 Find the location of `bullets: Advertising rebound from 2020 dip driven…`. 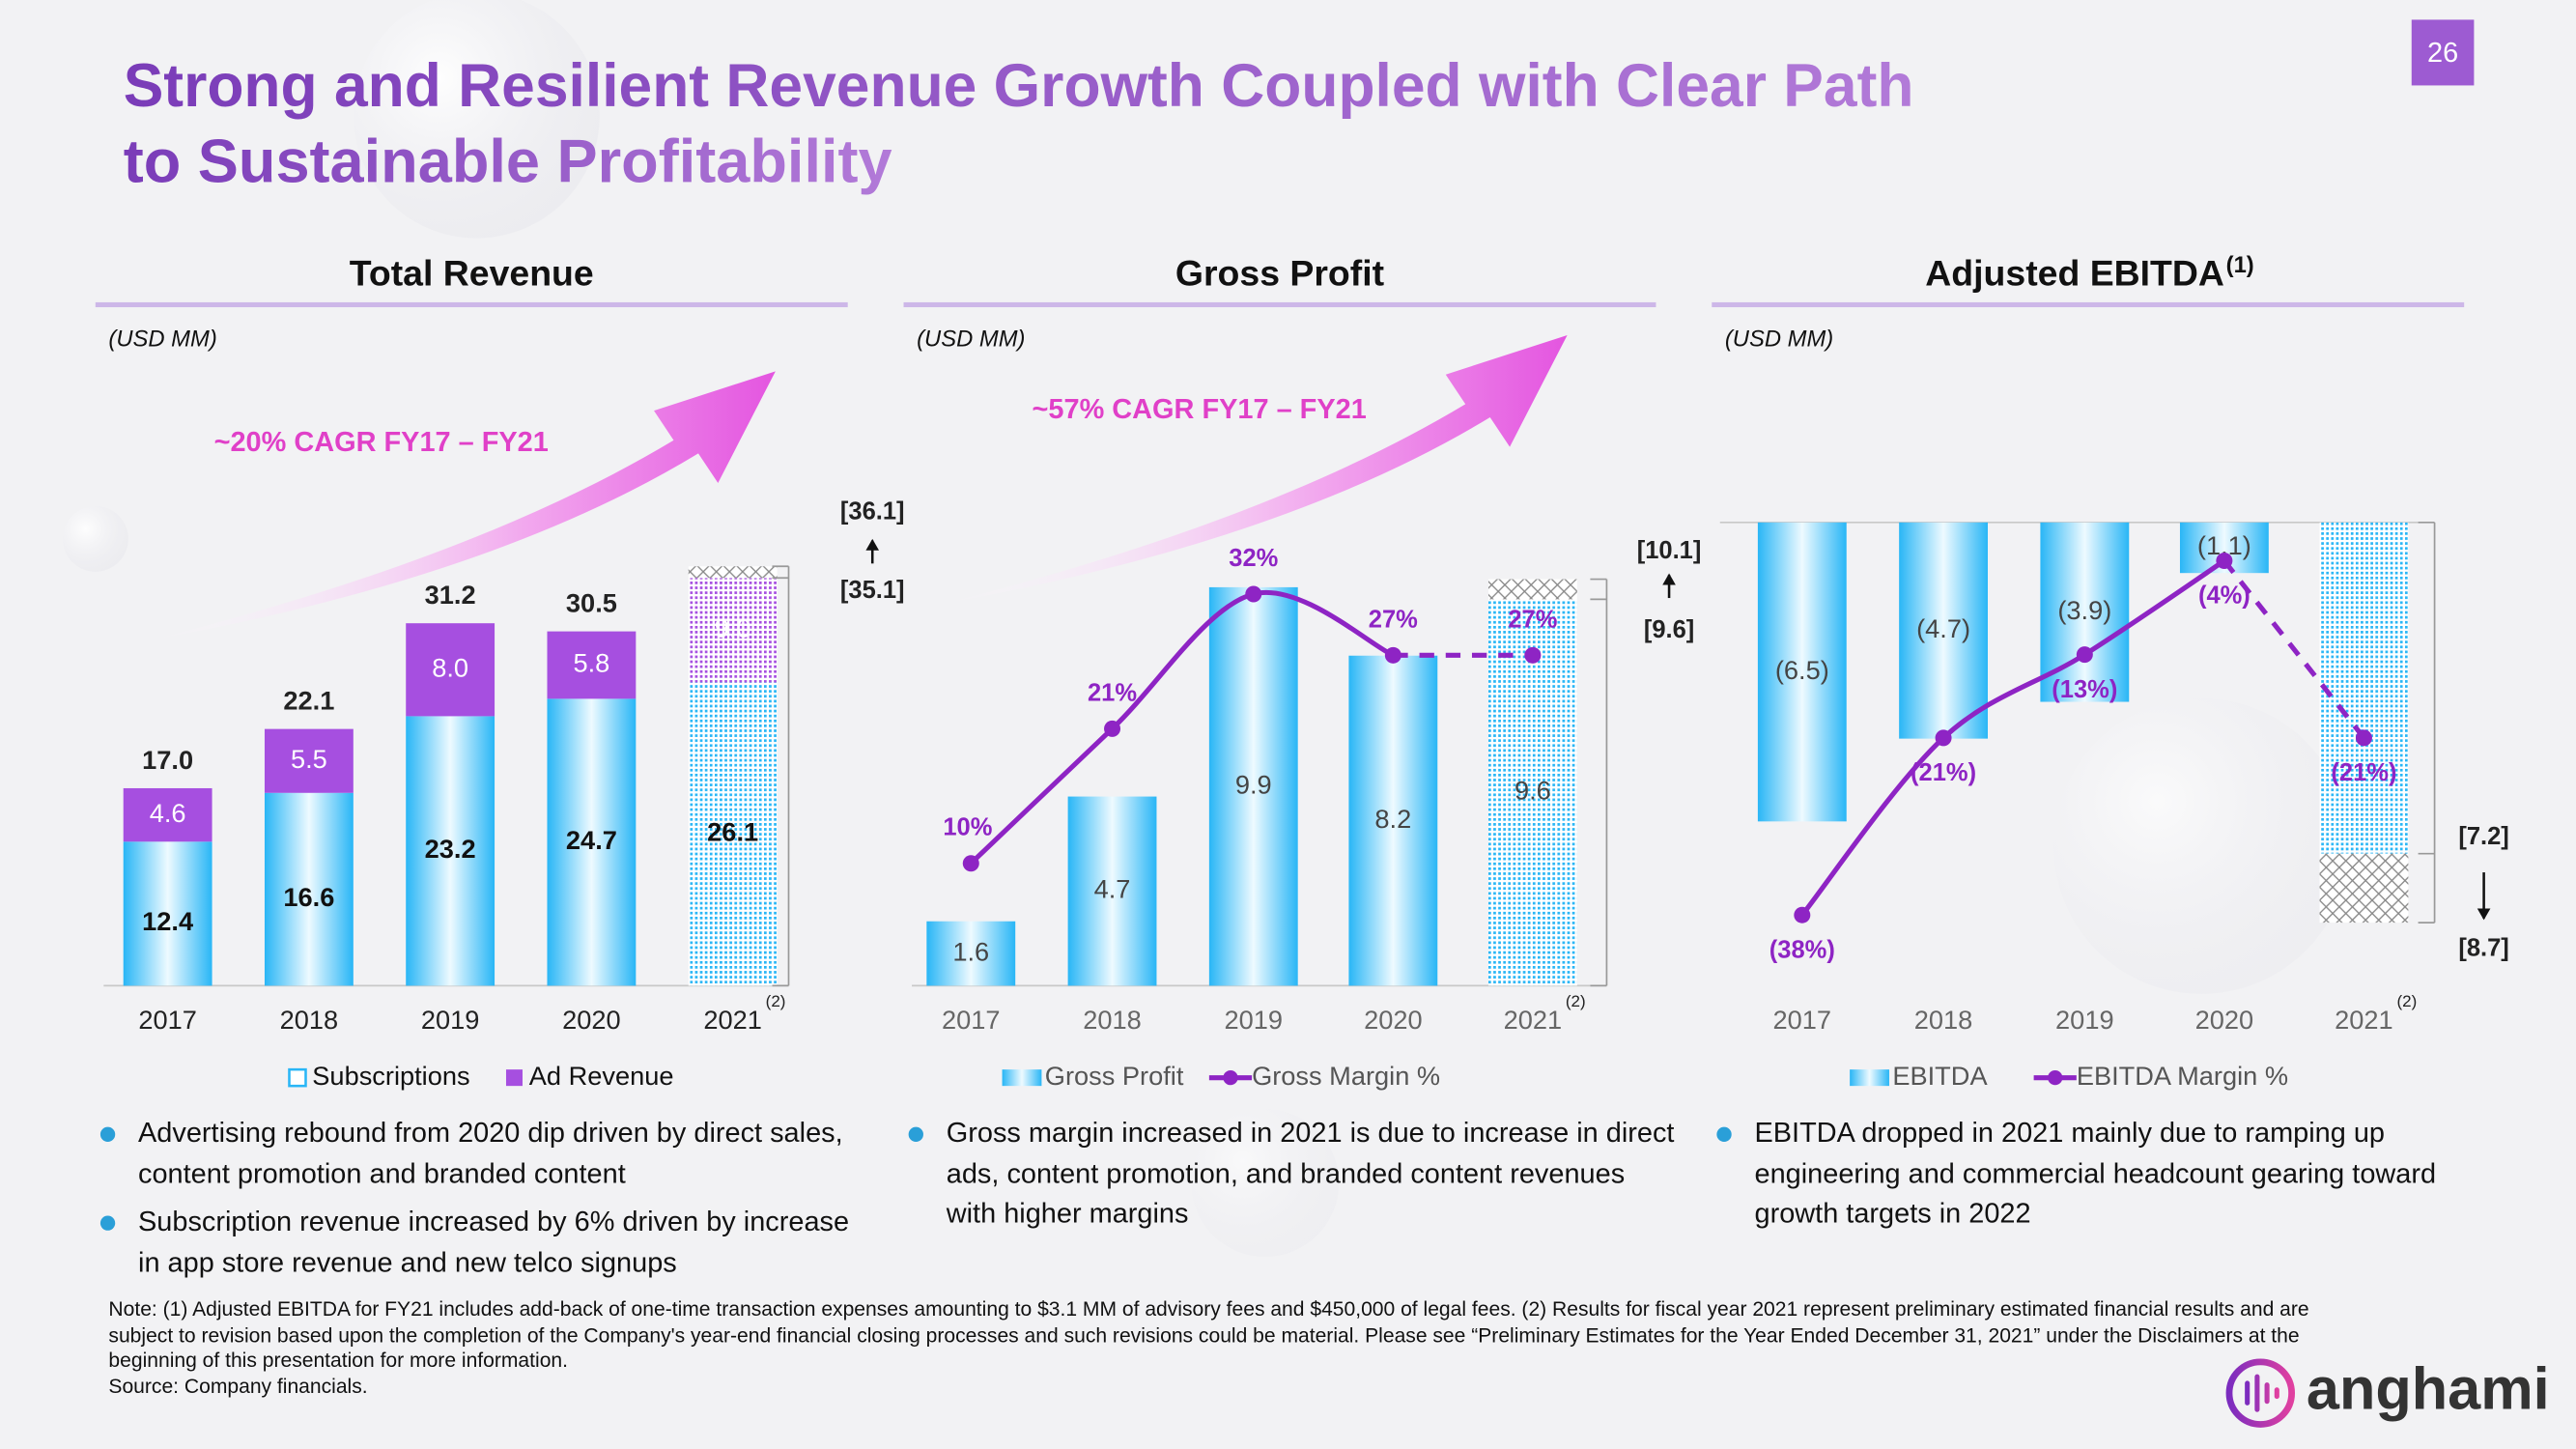

bullets: Advertising rebound from 2020 dip driven… is located at coordinates (481, 1198).